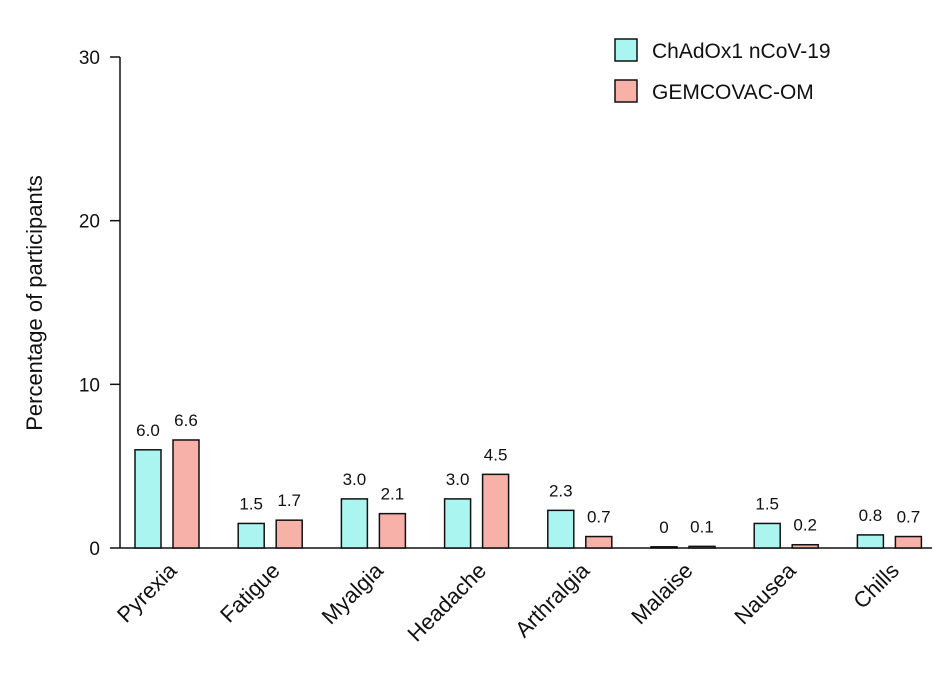 The height and width of the screenshot is (673, 934). What do you see at coordinates (392, 530) in the screenshot?
I see `bar-gemcovac-om-myalgia` at bounding box center [392, 530].